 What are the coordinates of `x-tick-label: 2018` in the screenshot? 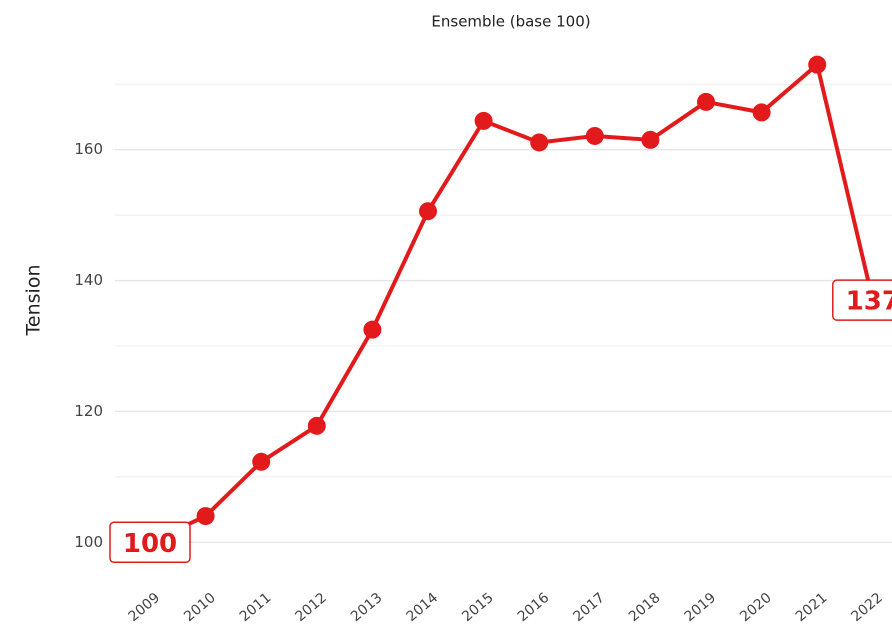 It's located at (645, 607).